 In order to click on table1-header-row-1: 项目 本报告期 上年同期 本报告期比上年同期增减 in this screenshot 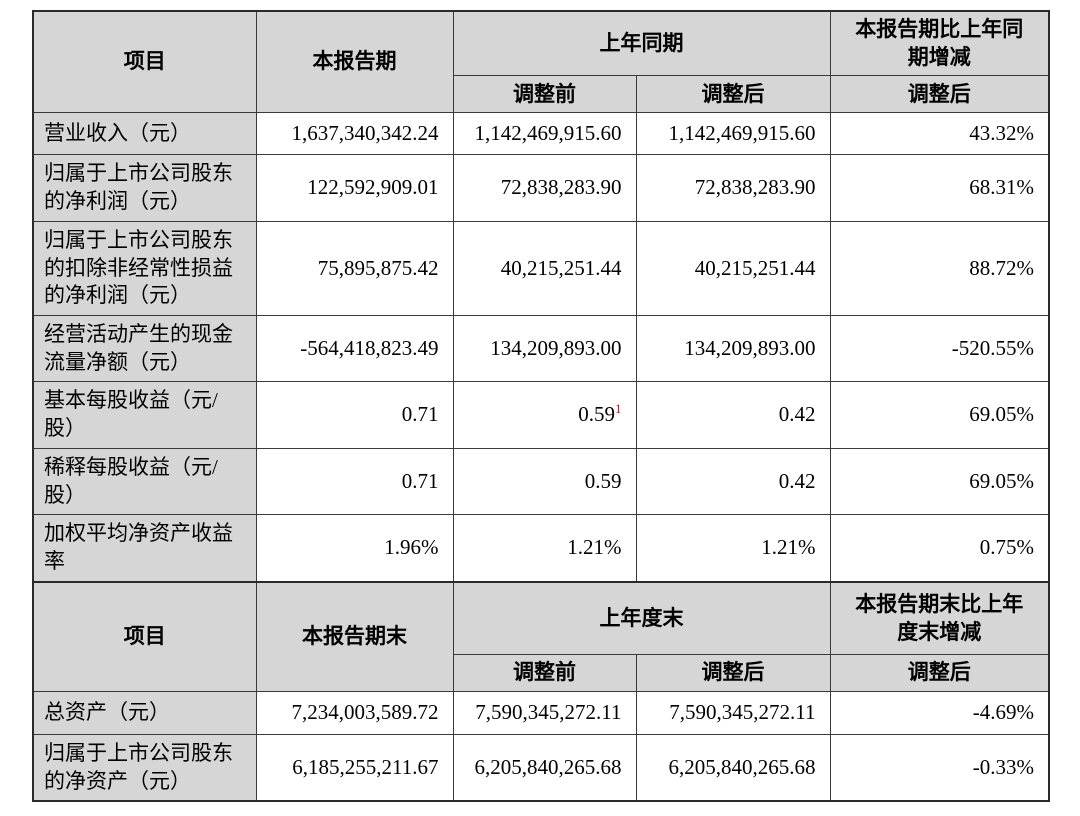, I will do `click(541, 62)`.